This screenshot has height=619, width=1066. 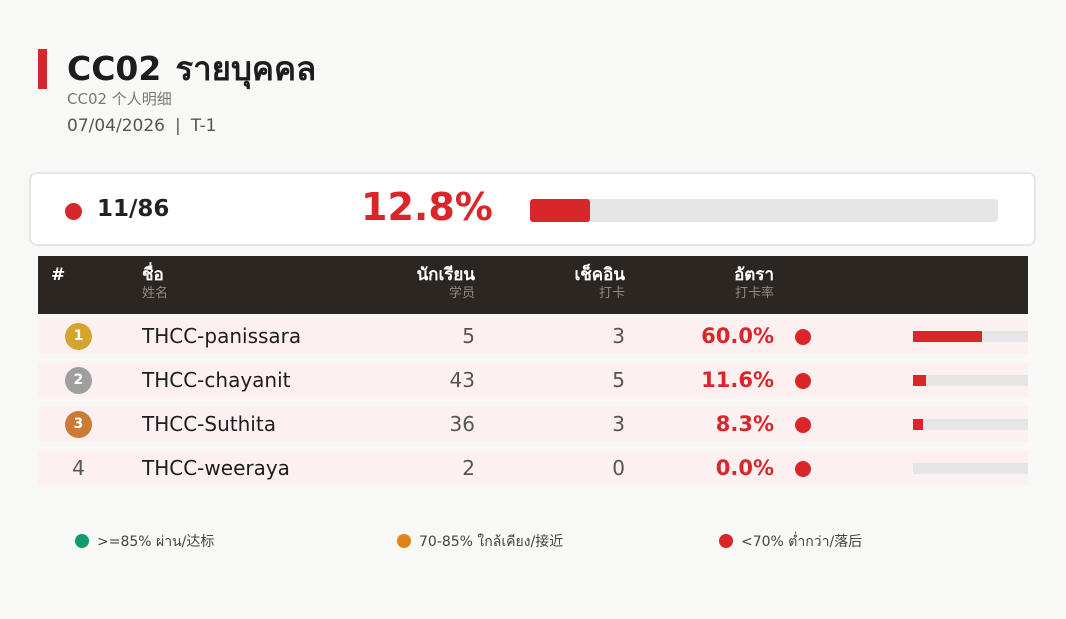 What do you see at coordinates (744, 424) in the screenshot?
I see `row-rate: 8.3%` at bounding box center [744, 424].